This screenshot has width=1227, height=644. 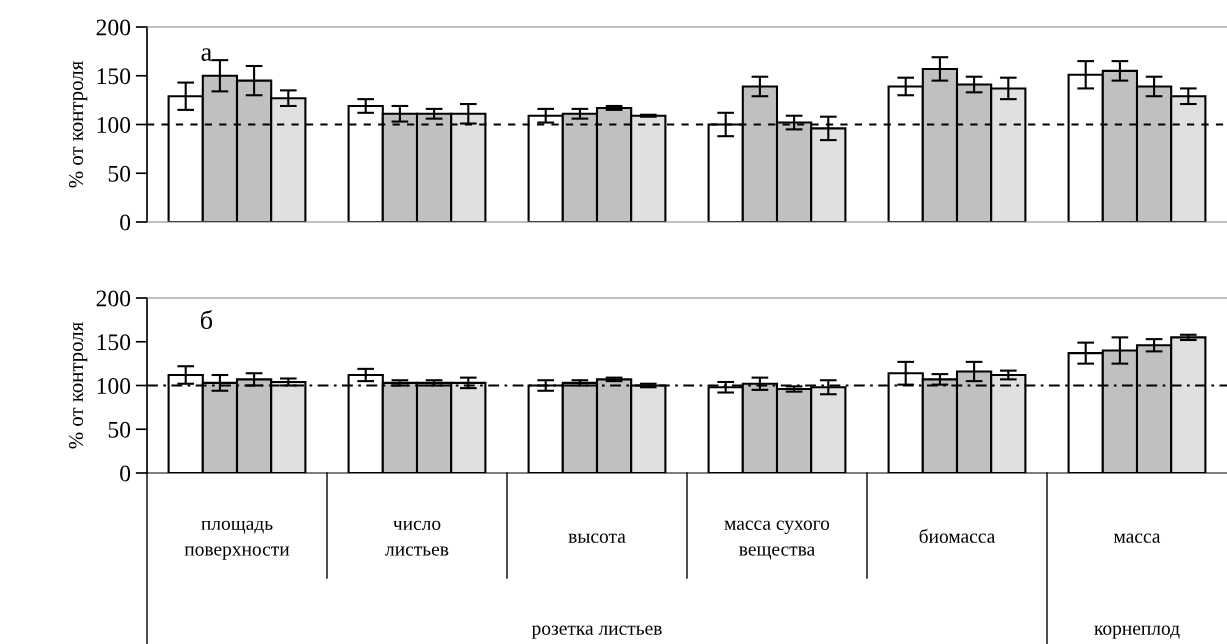 I want to click on x-tick-label: масса сухого вещества, so click(x=777, y=540).